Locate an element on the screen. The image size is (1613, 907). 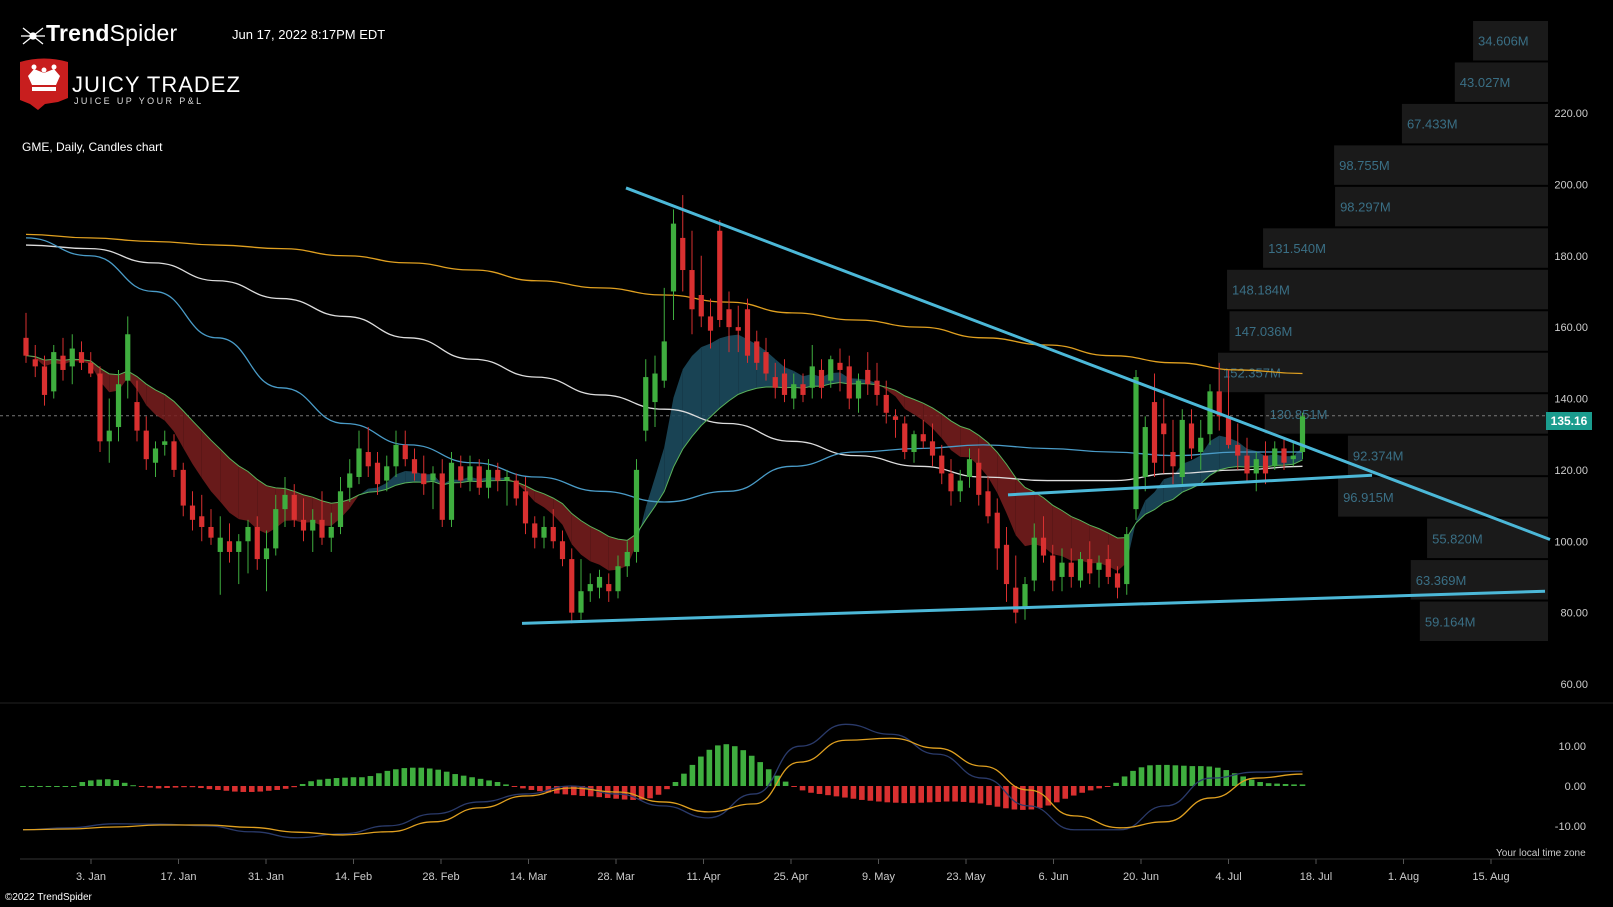
juicy-tradez-logo-icon is located at coordinates (44, 84).